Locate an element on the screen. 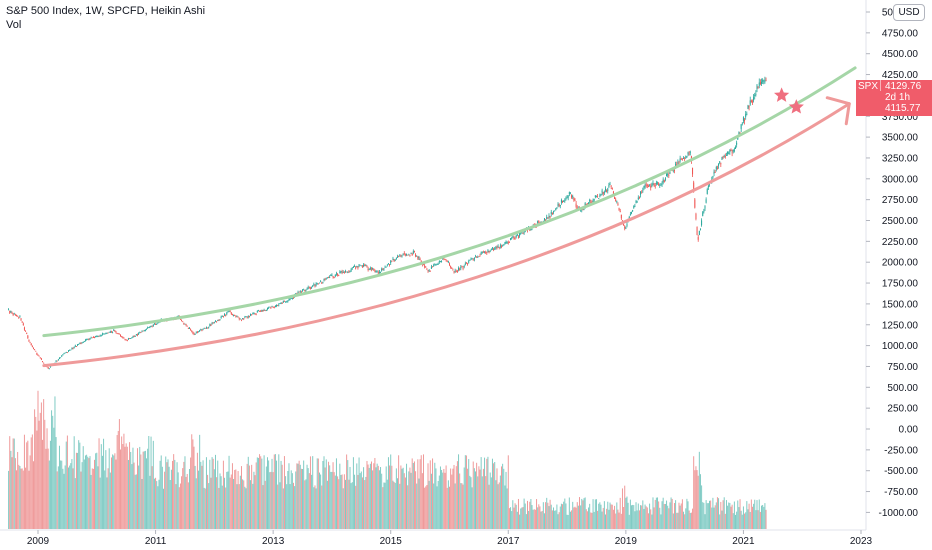 The width and height of the screenshot is (932, 550). volume-label: Vol is located at coordinates (14, 25).